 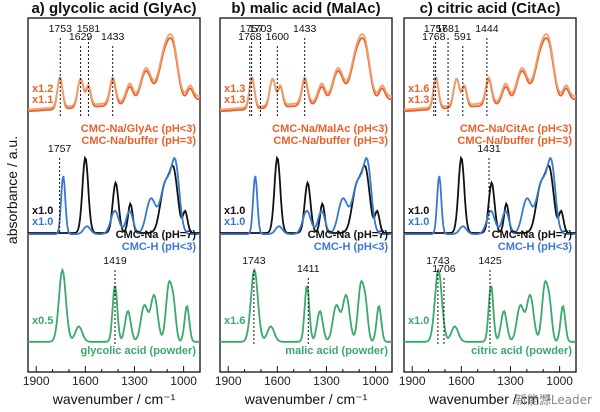 What do you see at coordinates (516, 129) in the screenshot?
I see `legend-entry: CMC-Na/CitAc (pH<3)` at bounding box center [516, 129].